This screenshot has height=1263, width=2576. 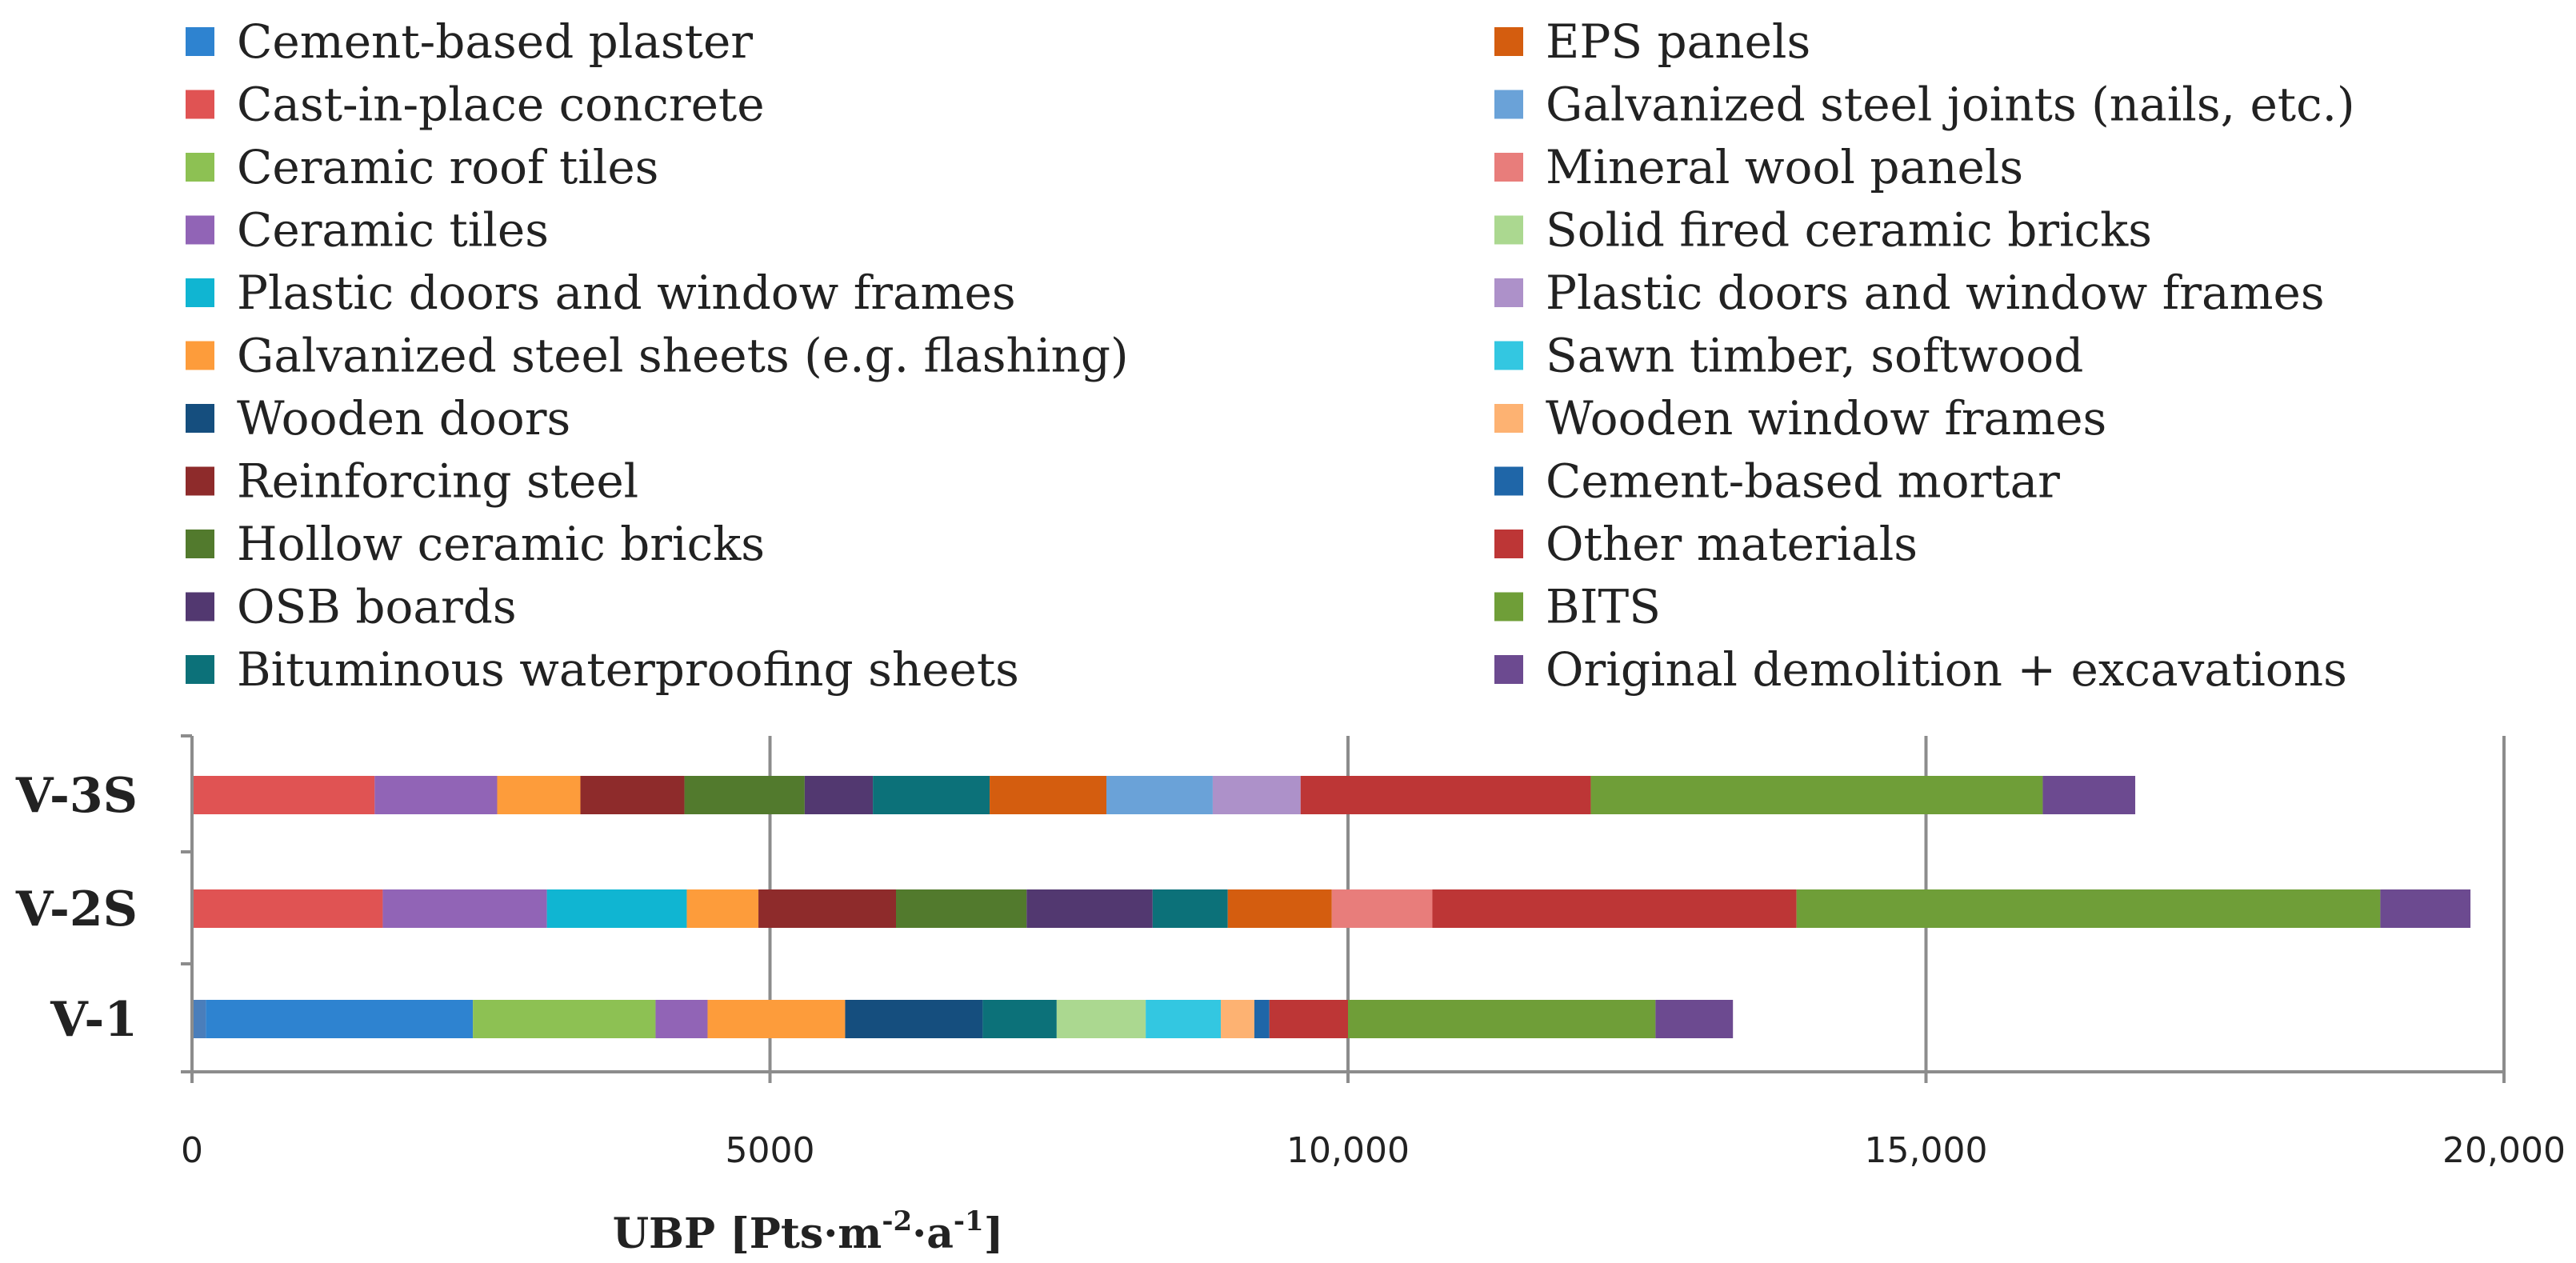 What do you see at coordinates (447, 167) in the screenshot?
I see `legend-label-ceramic-roof-tiles-2: Ceramic roof tiles` at bounding box center [447, 167].